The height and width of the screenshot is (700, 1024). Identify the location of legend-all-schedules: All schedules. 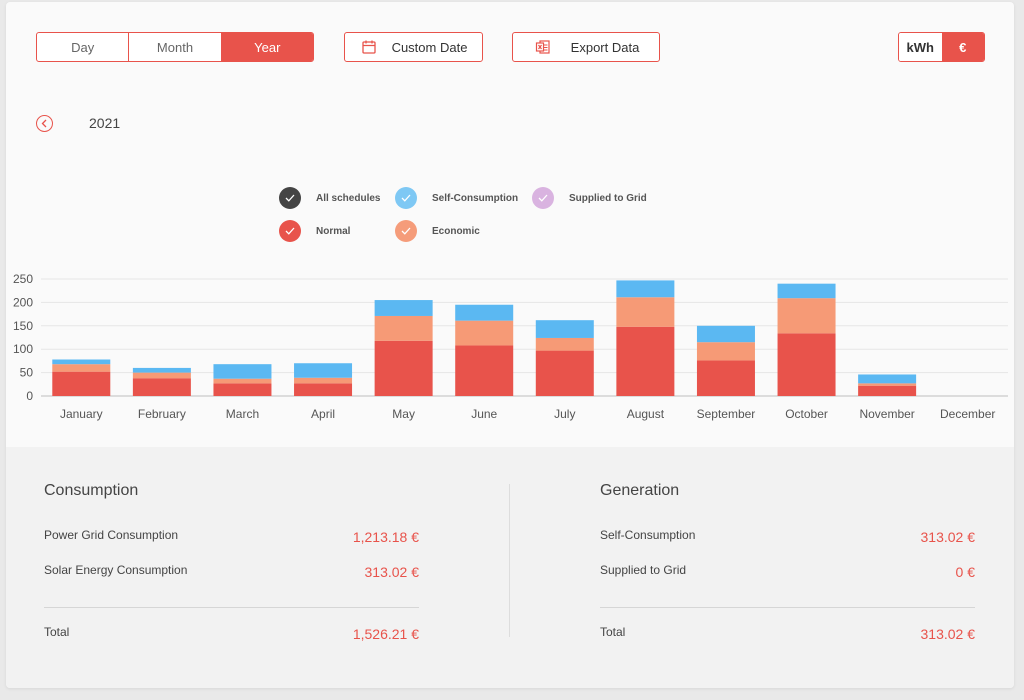
(329, 198).